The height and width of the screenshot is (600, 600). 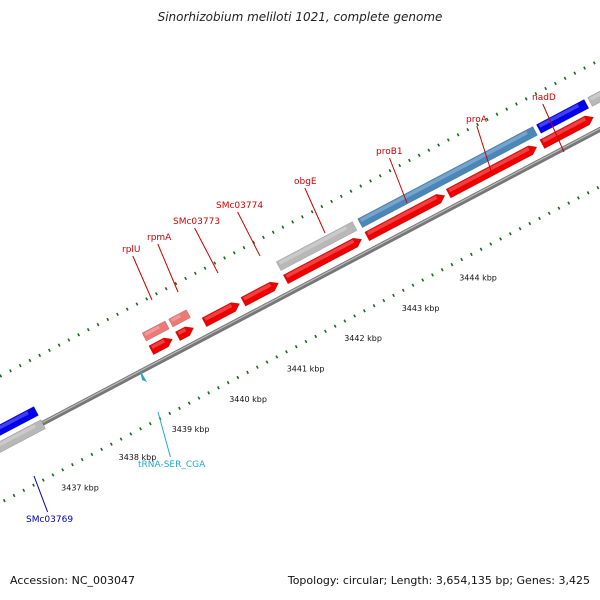 I want to click on gene-label-SMc03773: SMc03773, so click(x=196, y=222).